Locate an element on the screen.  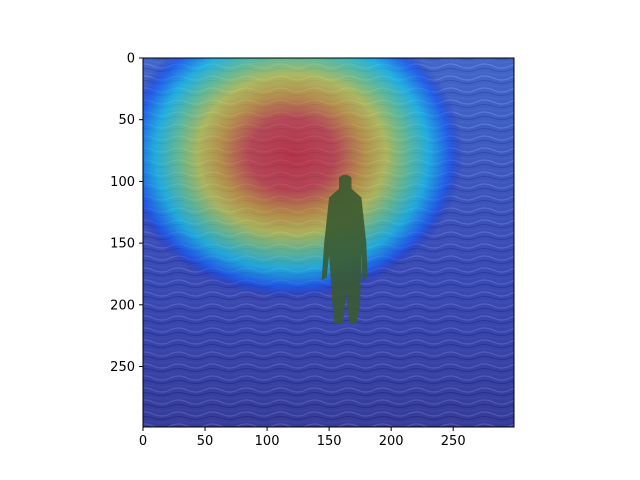
y-tick-label: 250 is located at coordinates (122, 367).